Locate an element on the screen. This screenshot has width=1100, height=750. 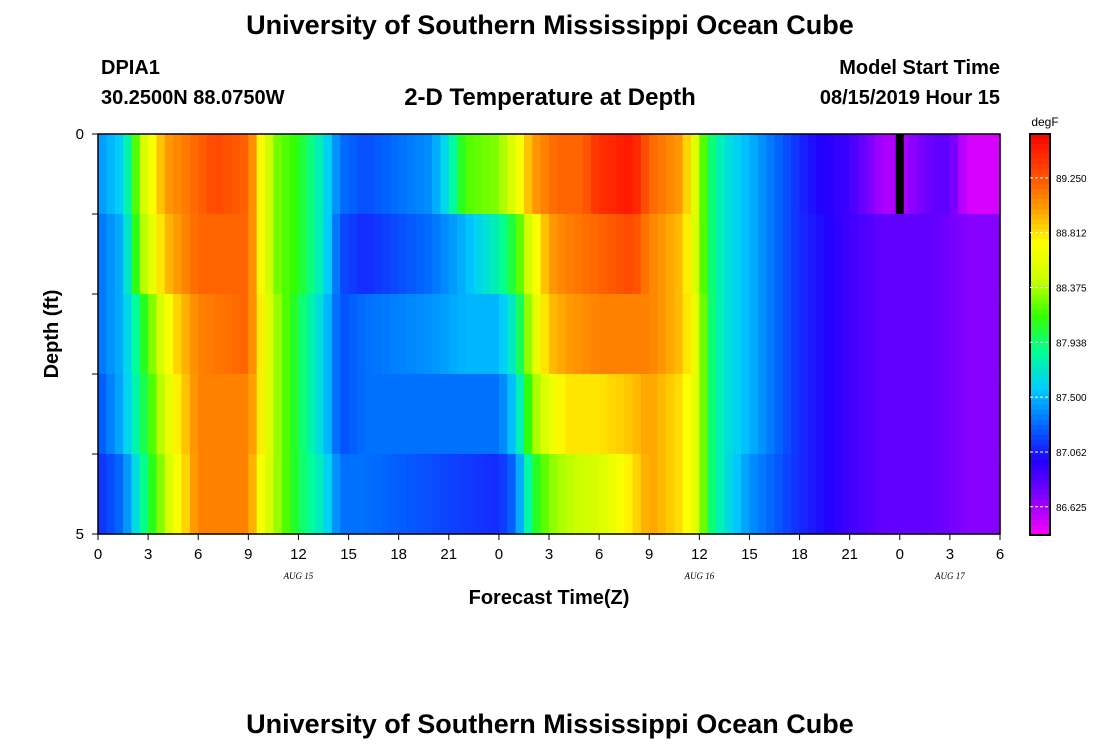
date-label: AUG 17 is located at coordinates (949, 576).